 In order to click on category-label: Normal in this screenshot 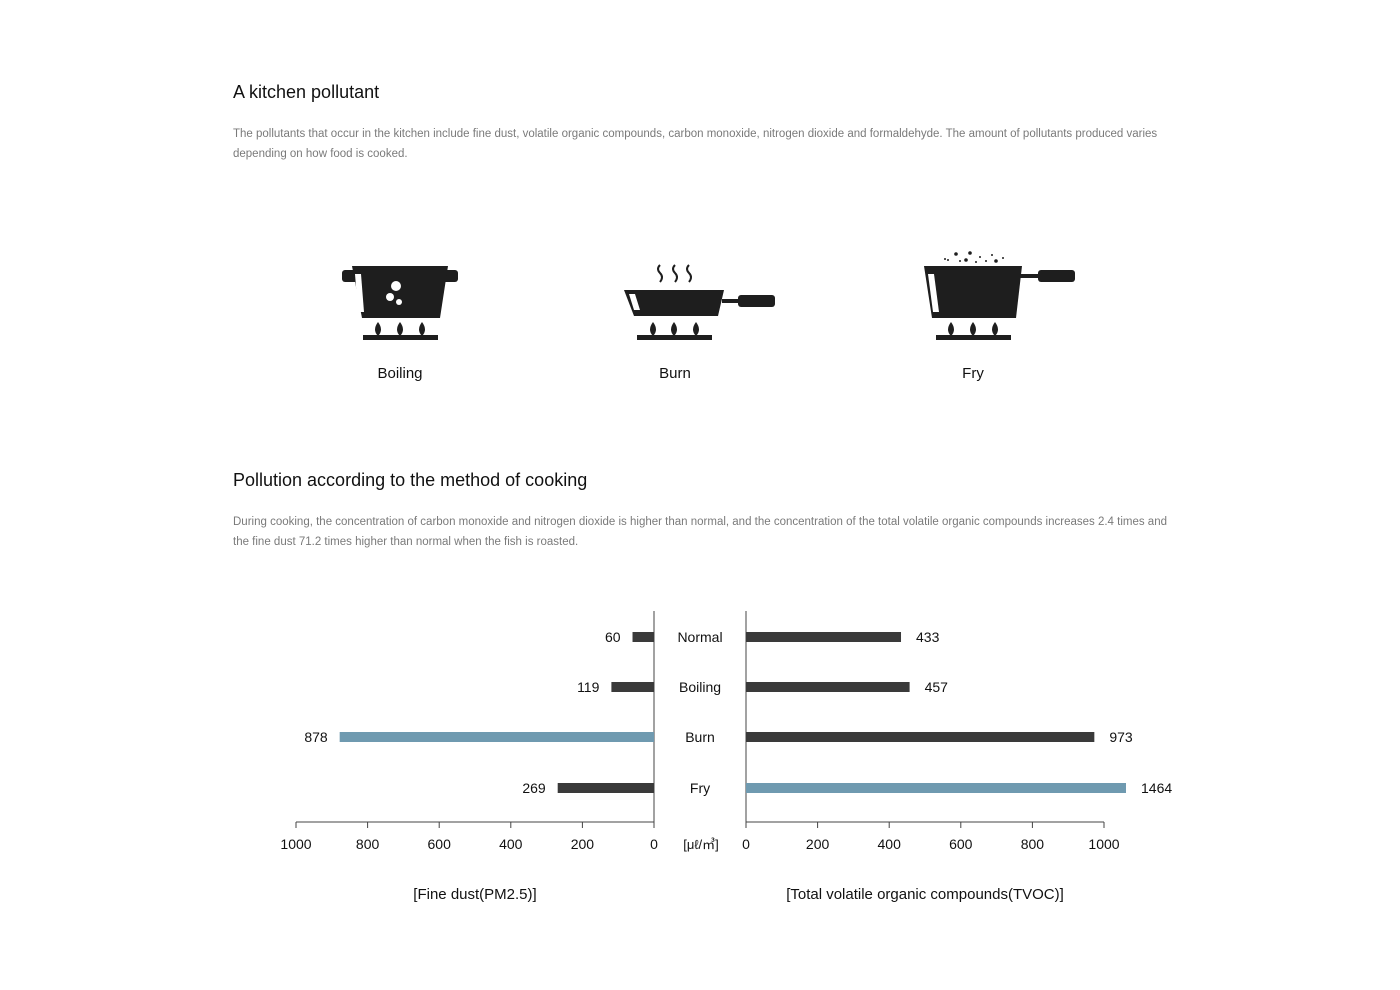, I will do `click(699, 637)`.